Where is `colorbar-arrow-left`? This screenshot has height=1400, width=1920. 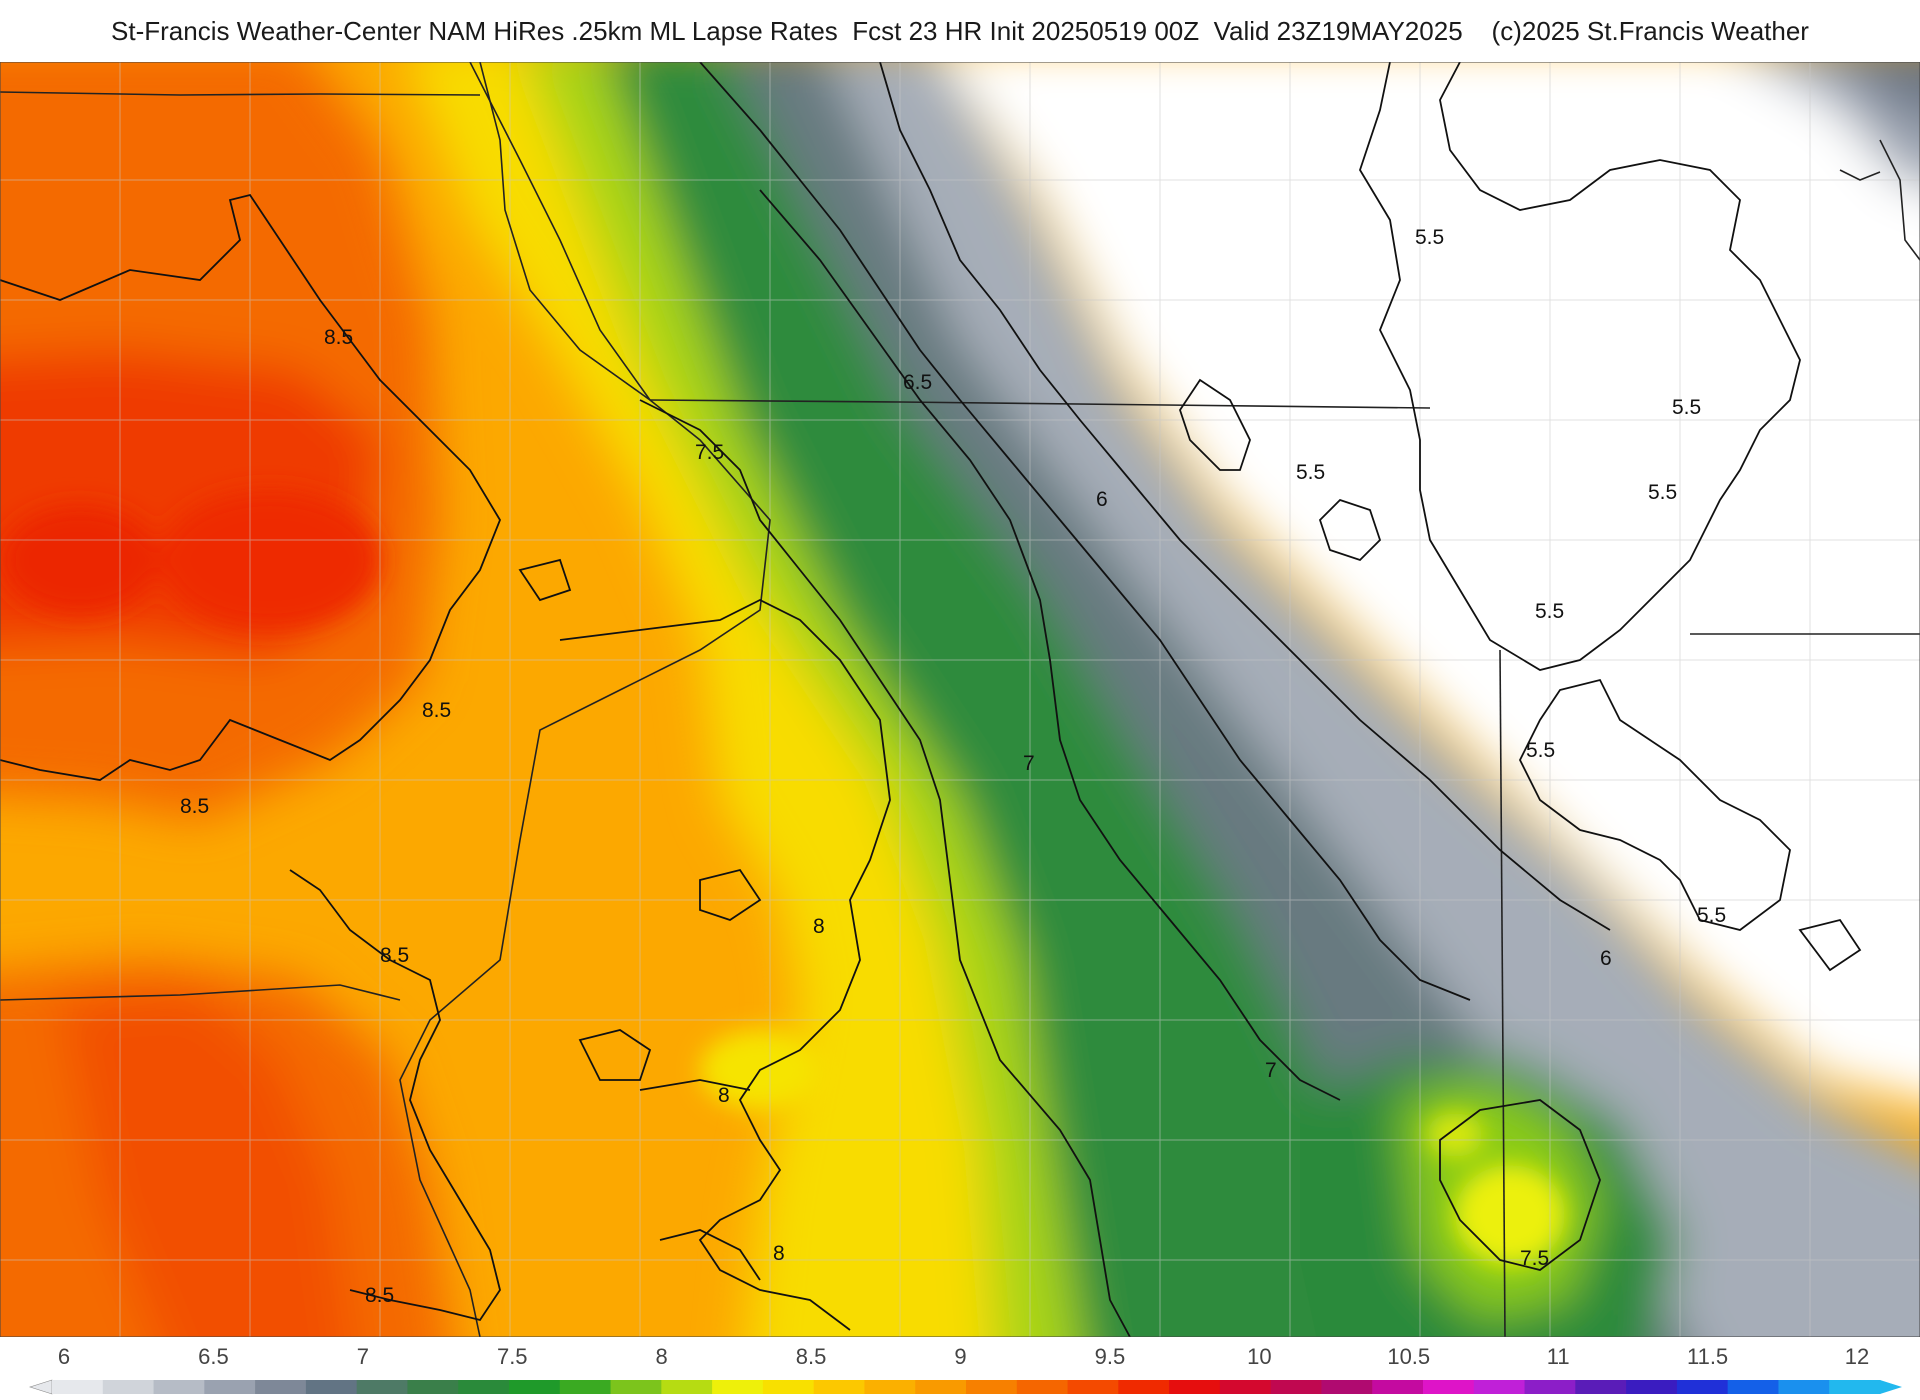 colorbar-arrow-left is located at coordinates (41, 1387).